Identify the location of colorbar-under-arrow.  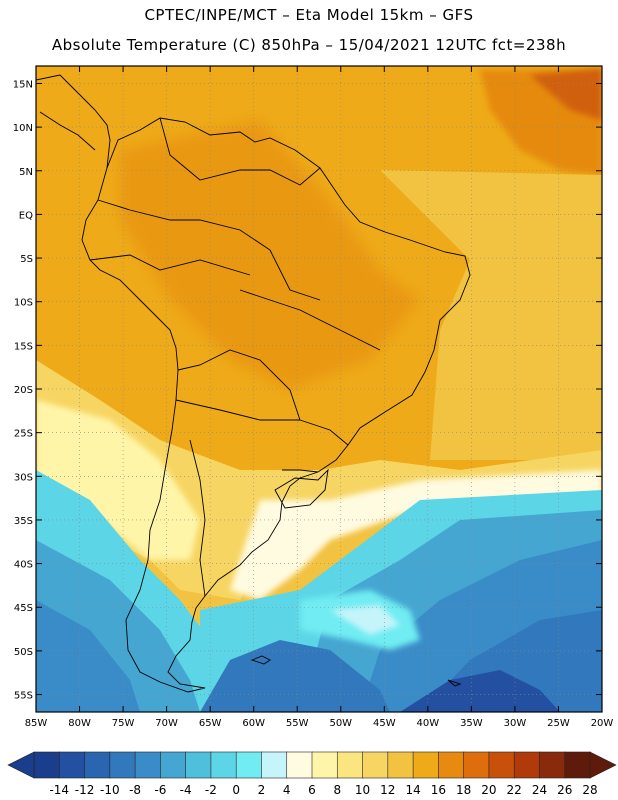
(21, 765).